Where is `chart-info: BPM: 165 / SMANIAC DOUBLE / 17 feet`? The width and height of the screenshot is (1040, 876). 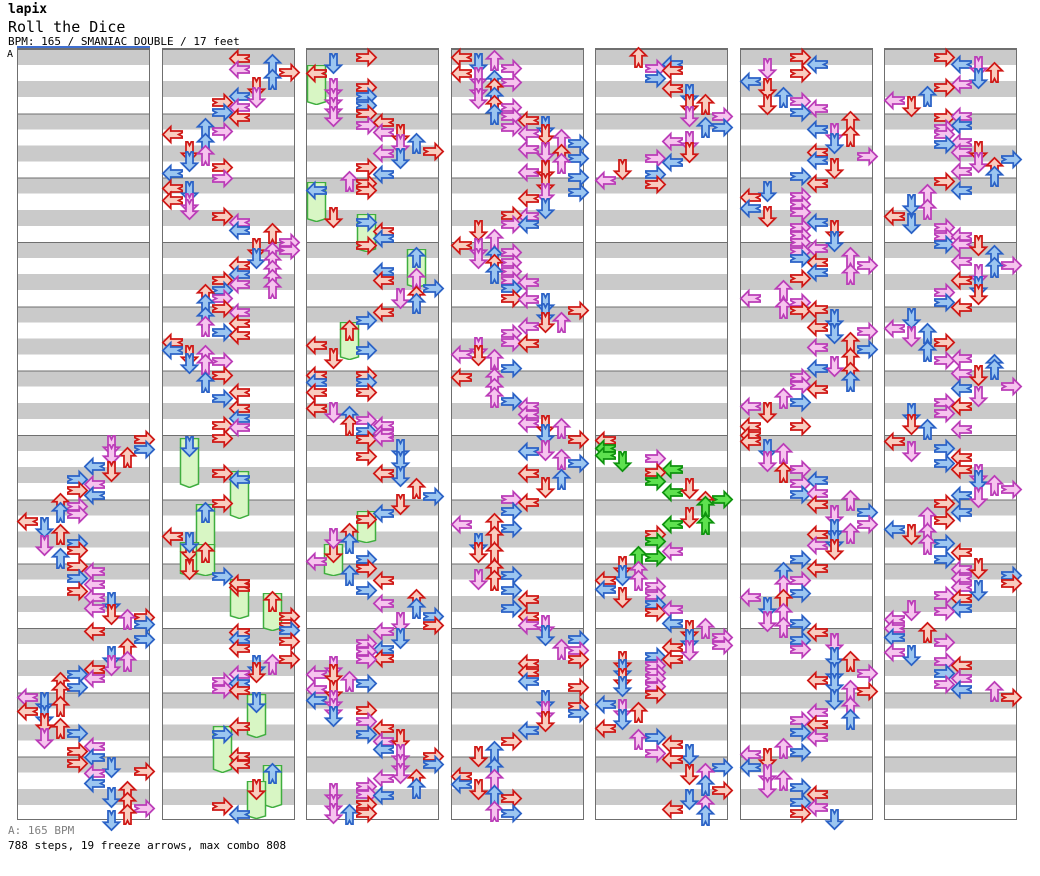
chart-info: BPM: 165 / SMANIAC DOUBLE / 17 feet is located at coordinates (124, 41).